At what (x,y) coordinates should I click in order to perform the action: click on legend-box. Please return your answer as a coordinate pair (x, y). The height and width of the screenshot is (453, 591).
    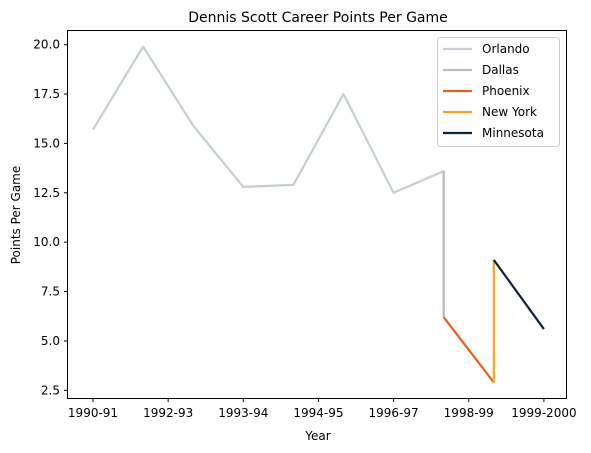
    Looking at the image, I should click on (498, 92).